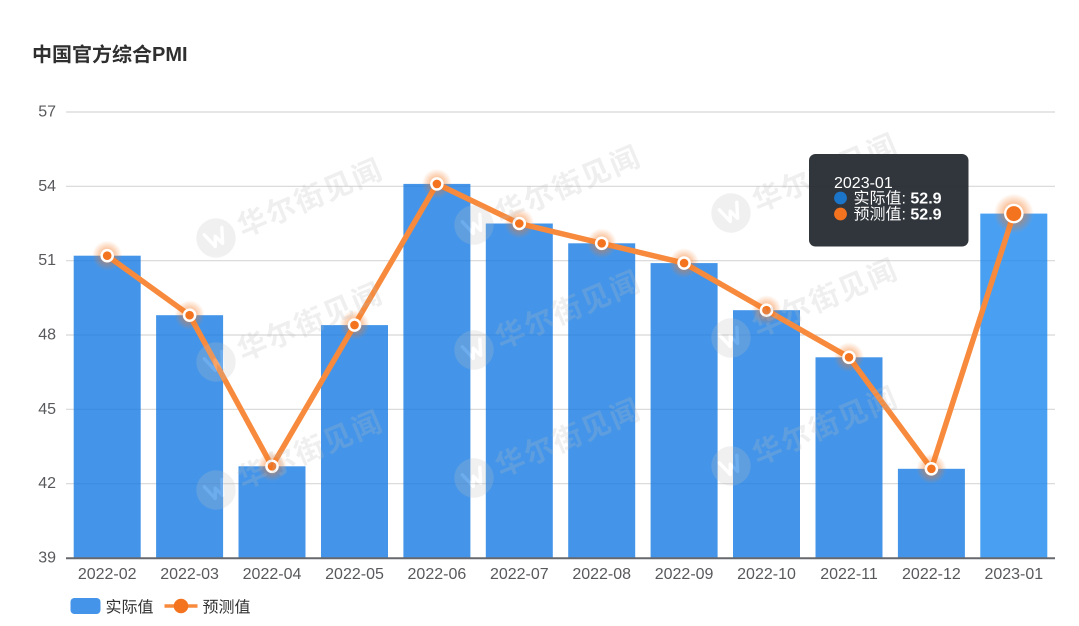 Image resolution: width=1079 pixels, height=626 pixels. What do you see at coordinates (47, 335) in the screenshot?
I see `svg-text: 48` at bounding box center [47, 335].